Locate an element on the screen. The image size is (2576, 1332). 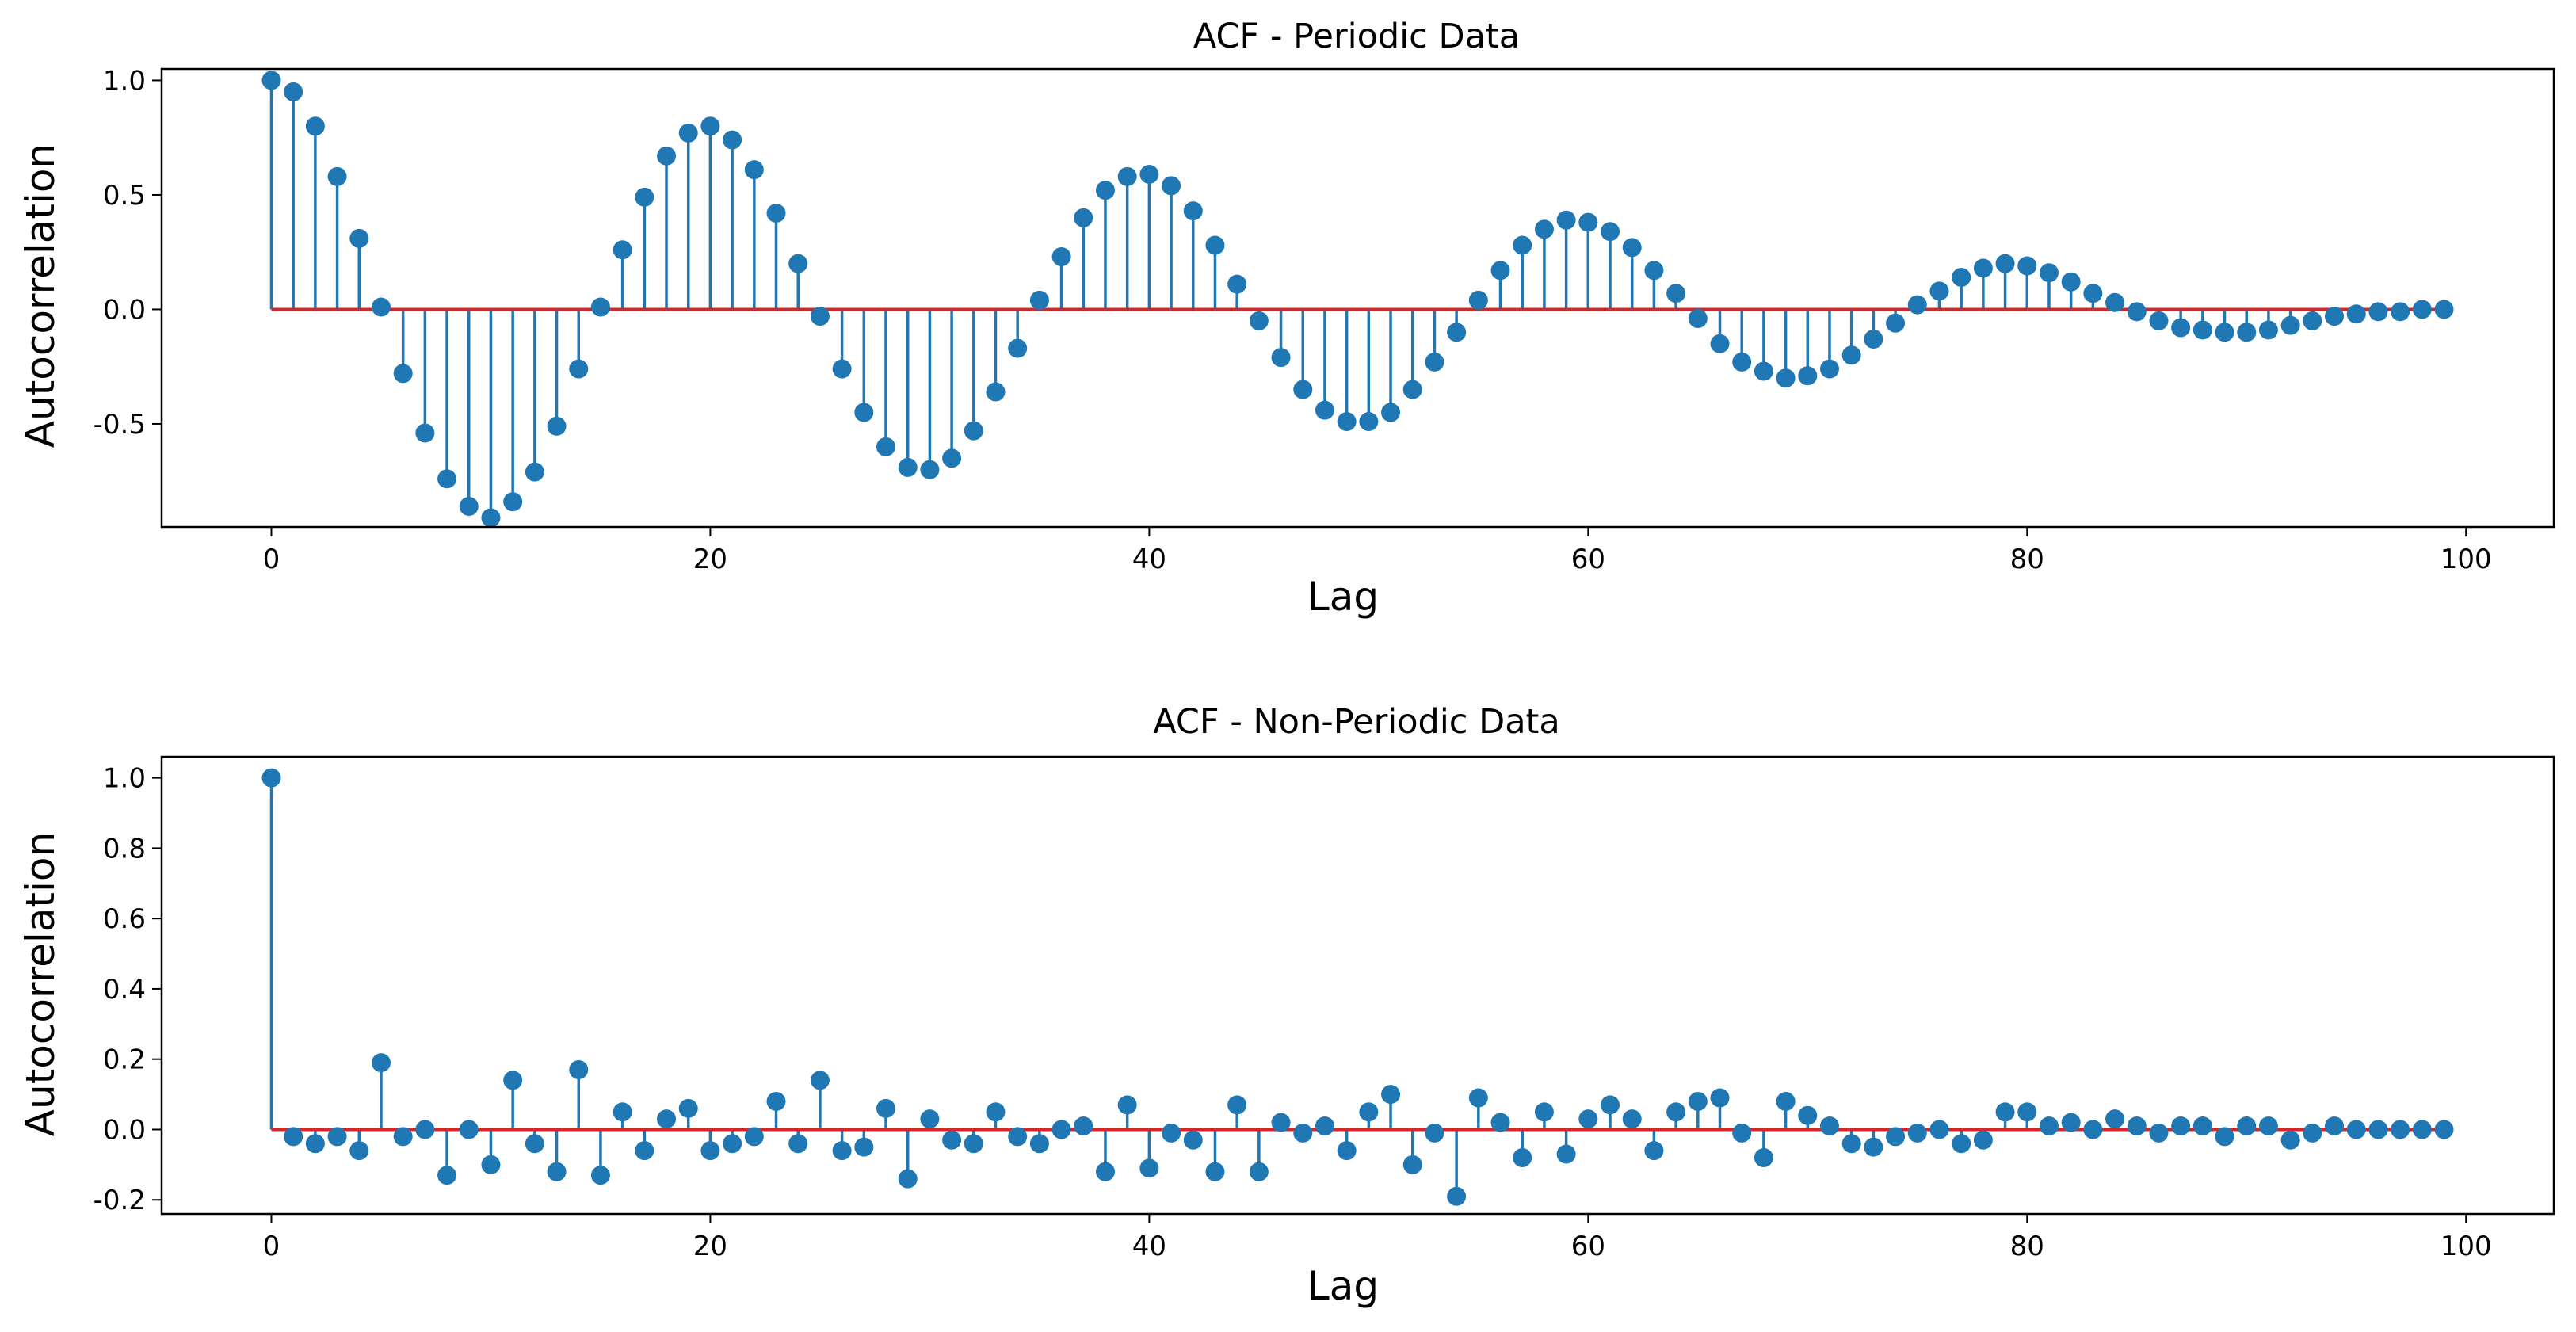
x-tick-label: 80 is located at coordinates (2027, 1246).